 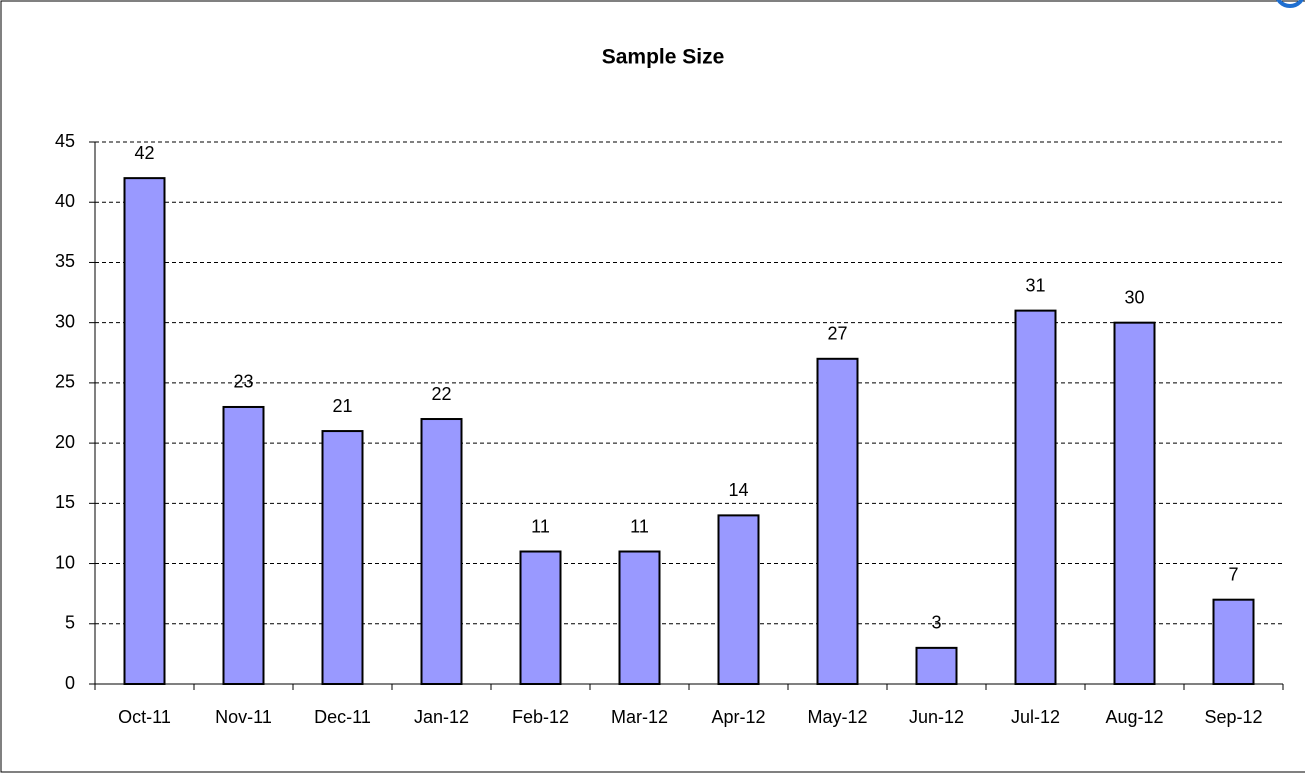 I want to click on y-tick-label: 20, so click(x=65, y=442).